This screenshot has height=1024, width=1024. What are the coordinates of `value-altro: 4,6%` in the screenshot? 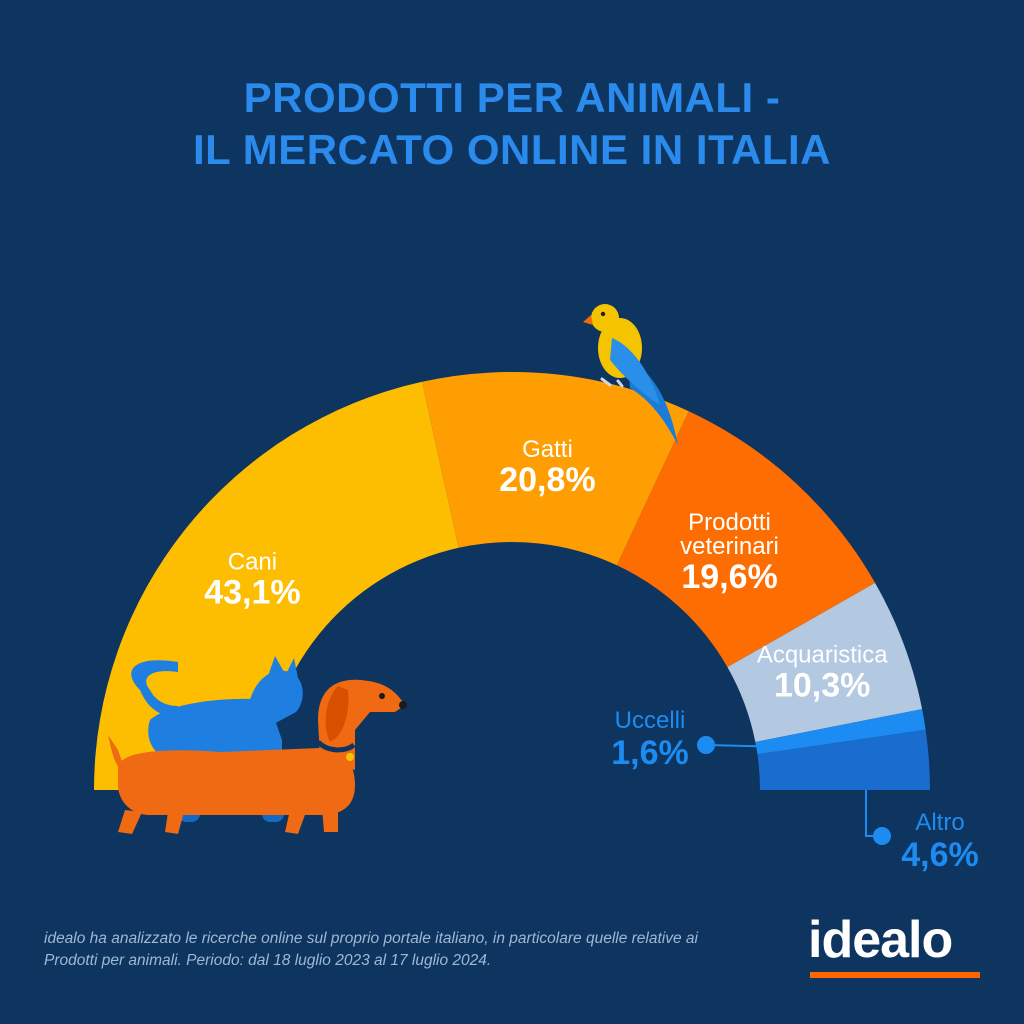 It's located at (940, 855).